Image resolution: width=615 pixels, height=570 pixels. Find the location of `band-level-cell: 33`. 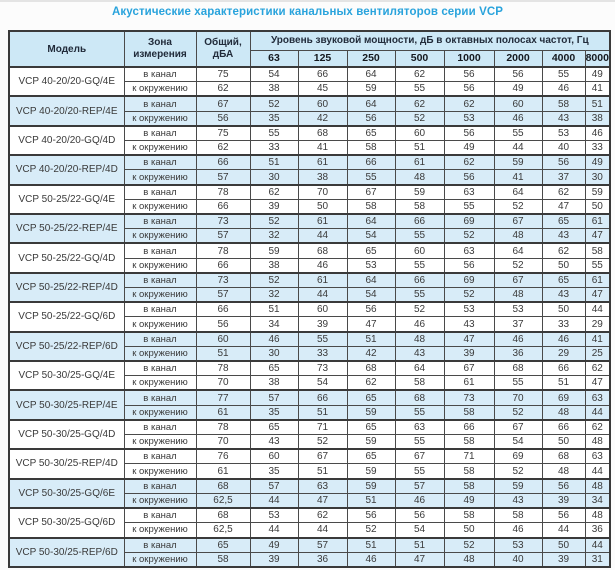

band-level-cell: 33 is located at coordinates (322, 353).